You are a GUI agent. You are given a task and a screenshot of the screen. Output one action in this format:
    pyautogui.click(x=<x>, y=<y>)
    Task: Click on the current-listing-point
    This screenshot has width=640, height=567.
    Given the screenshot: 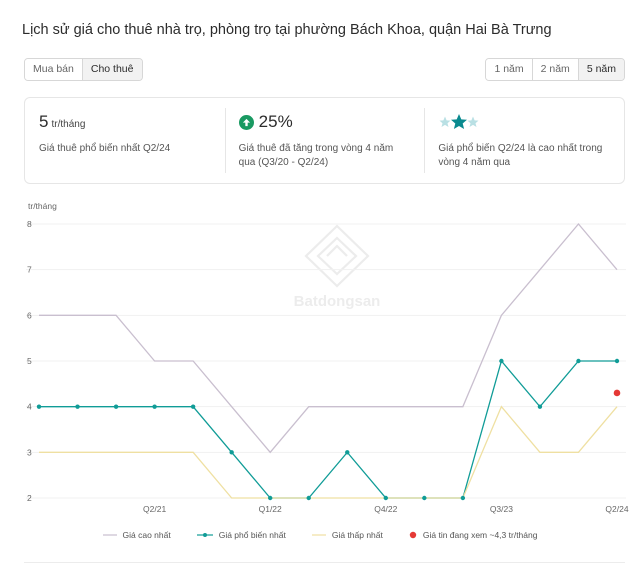 What is the action you would take?
    pyautogui.click(x=617, y=393)
    